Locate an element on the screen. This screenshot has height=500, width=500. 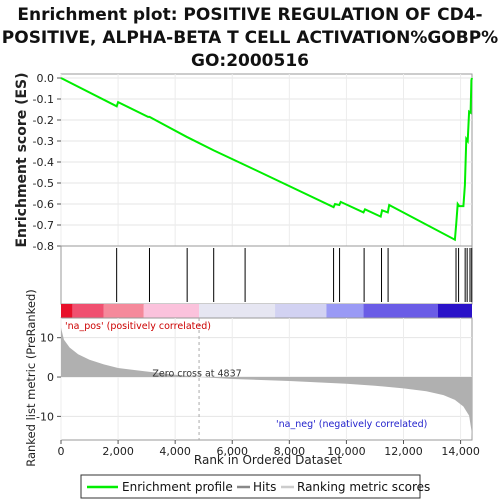
legend-item-hits: Hits is located at coordinates (256, 487).